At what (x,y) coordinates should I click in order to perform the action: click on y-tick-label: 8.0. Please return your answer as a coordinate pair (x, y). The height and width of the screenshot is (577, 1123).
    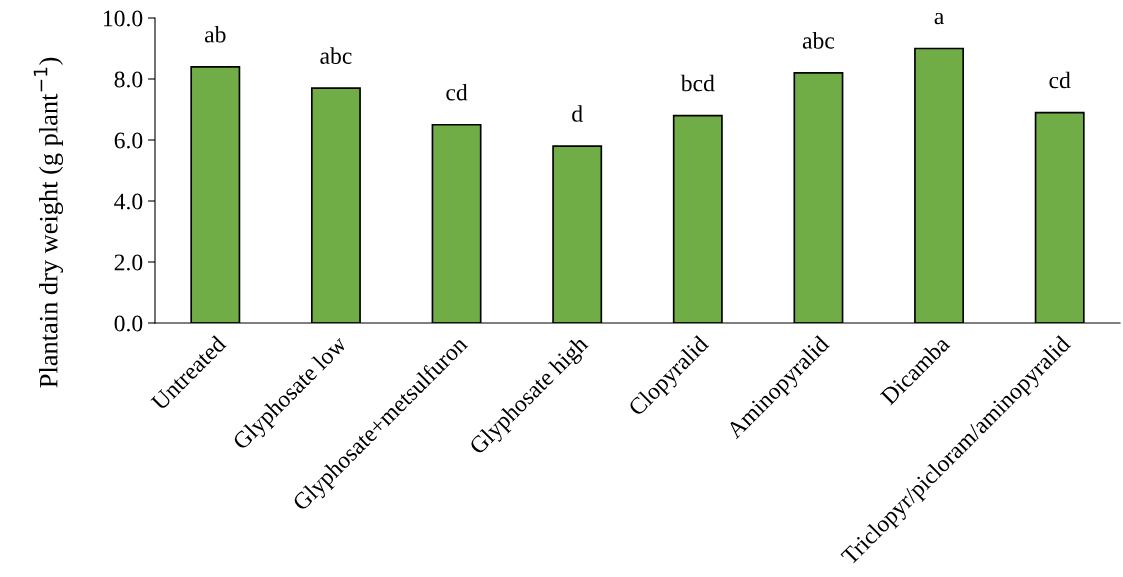
    Looking at the image, I should click on (128, 79).